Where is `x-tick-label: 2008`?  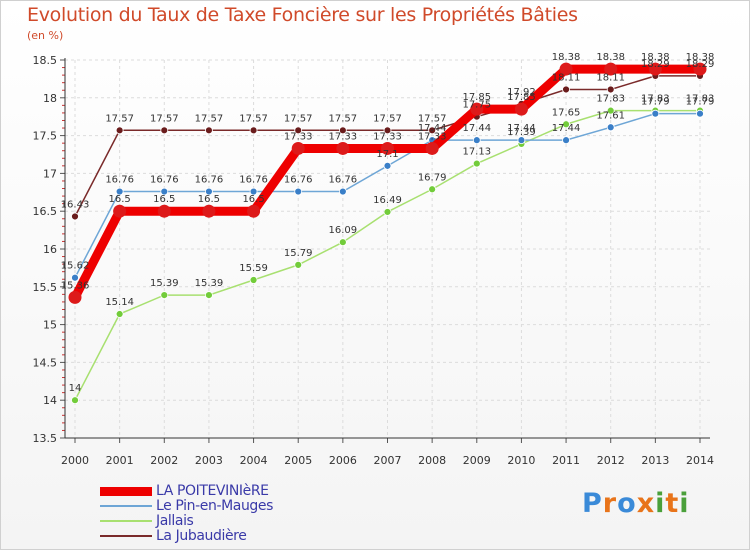
x-tick-label: 2008 is located at coordinates (432, 460).